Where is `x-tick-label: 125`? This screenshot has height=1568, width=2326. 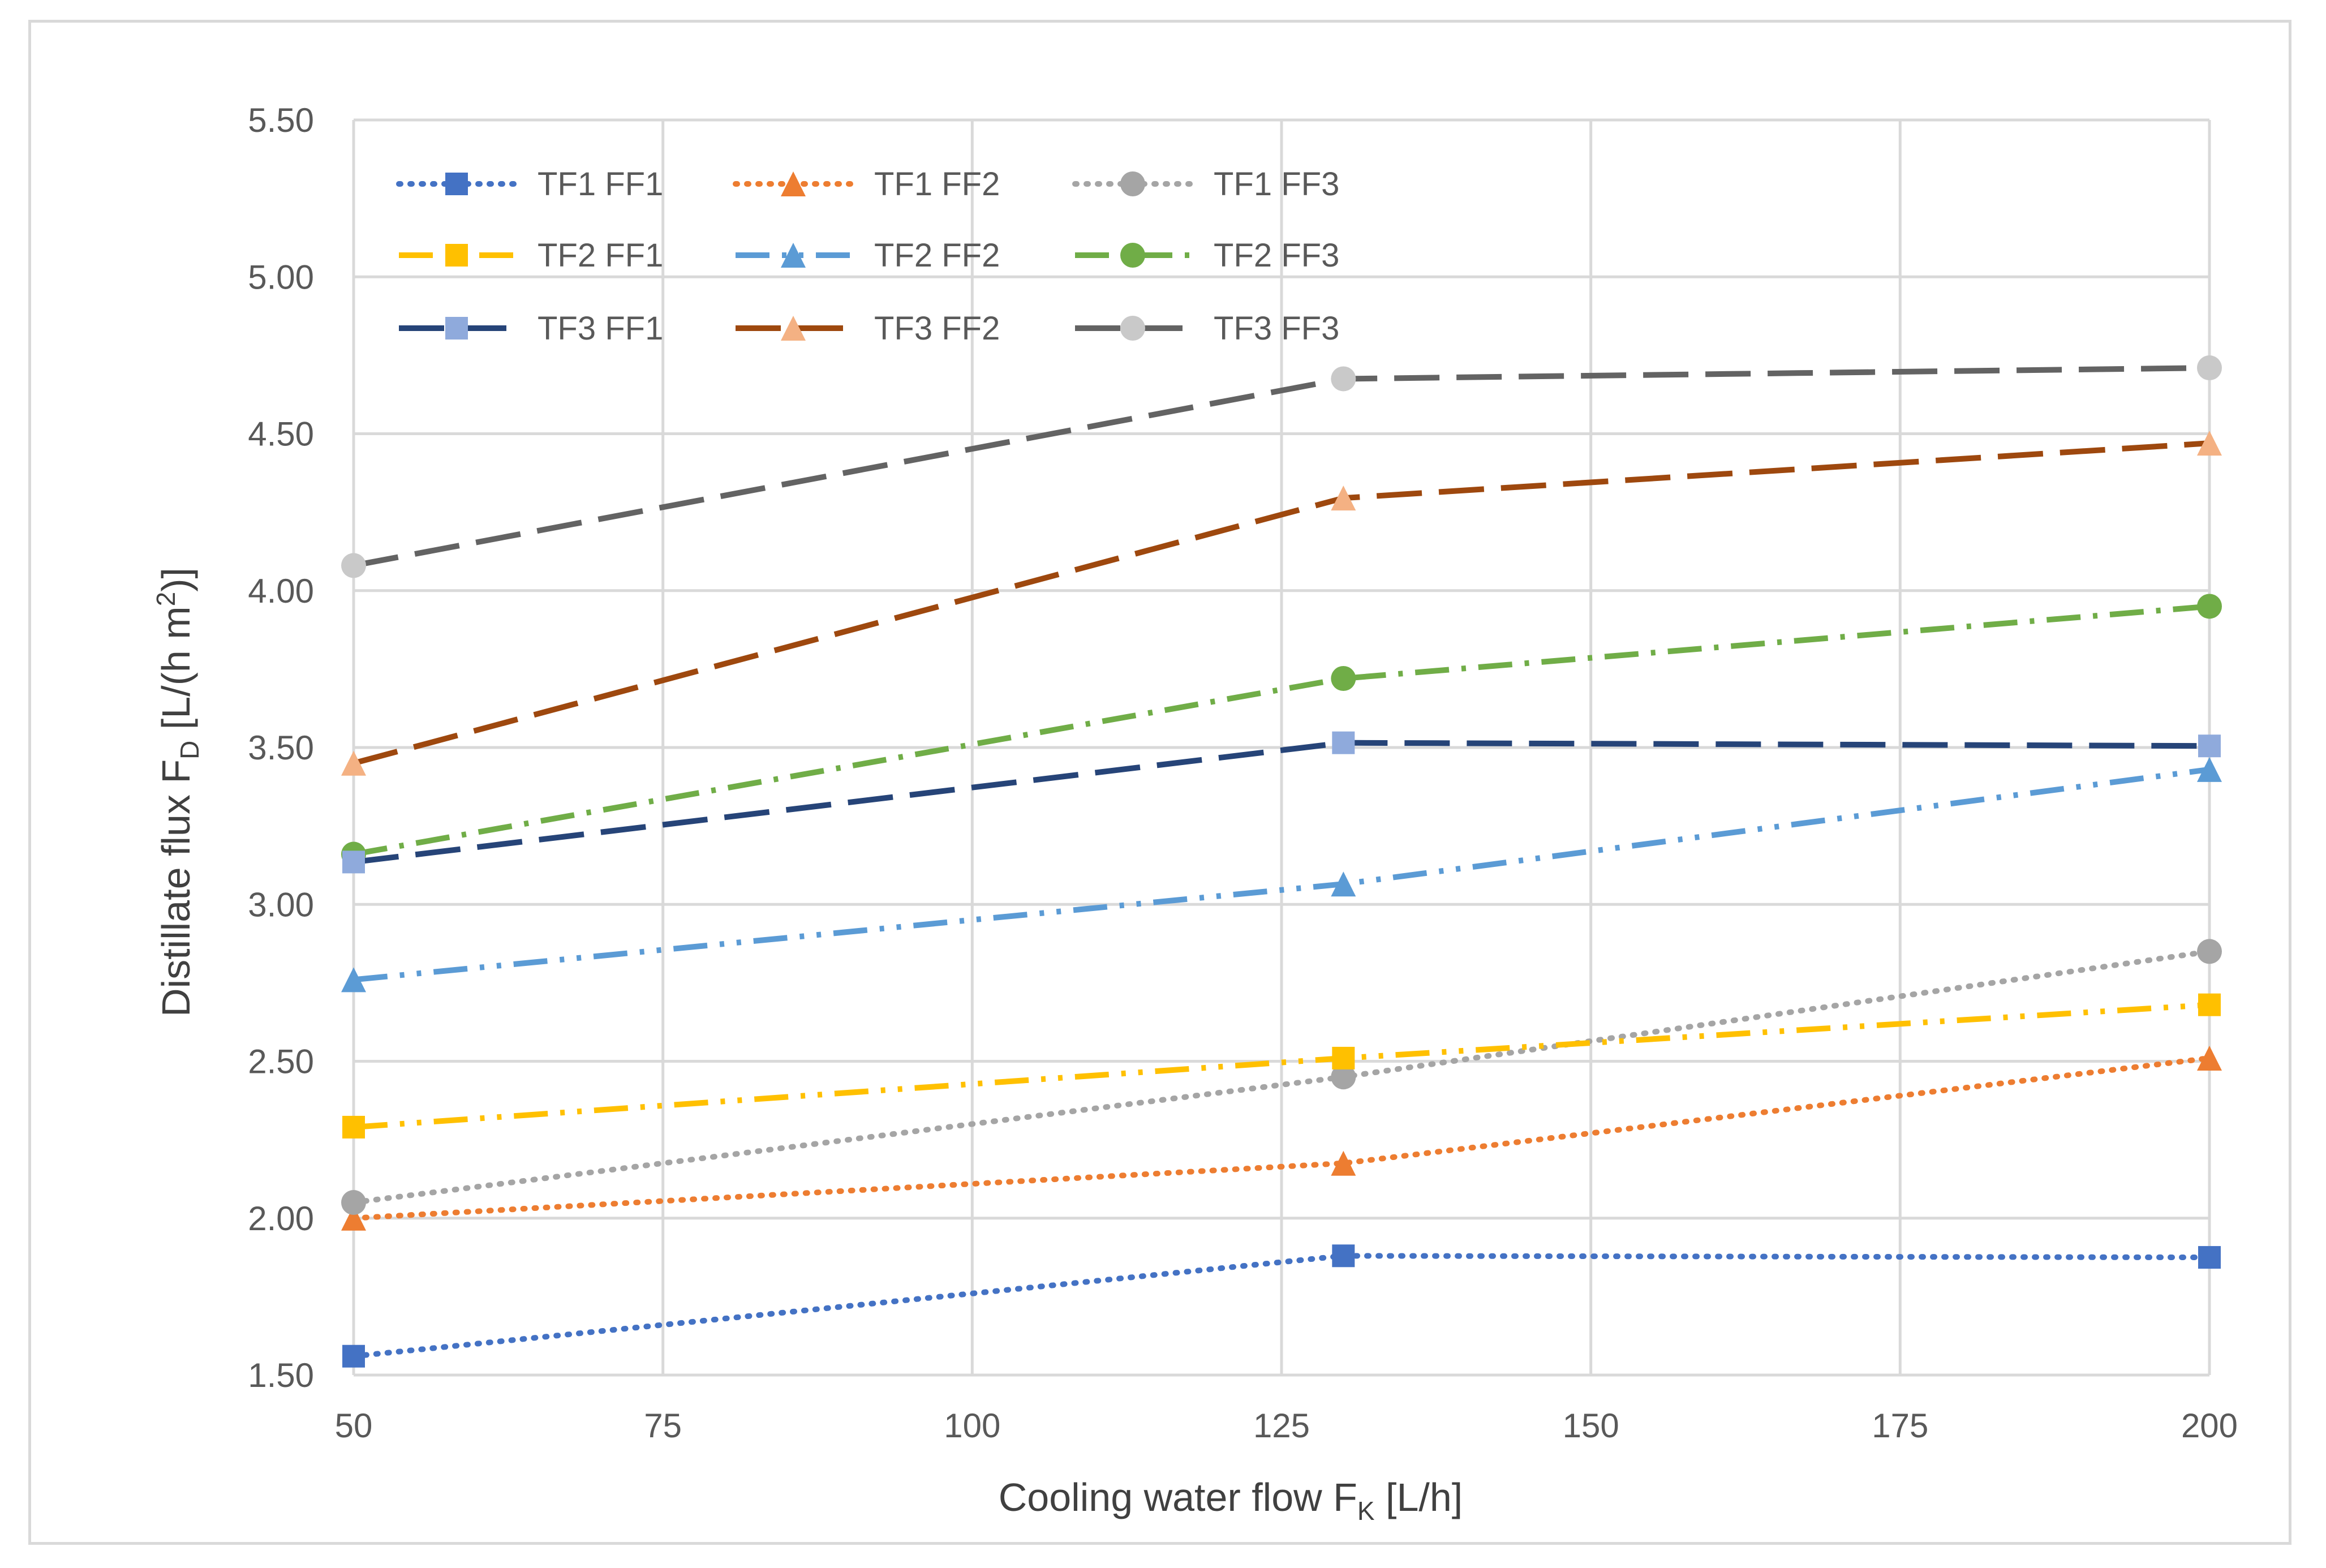
x-tick-label: 125 is located at coordinates (1282, 1426).